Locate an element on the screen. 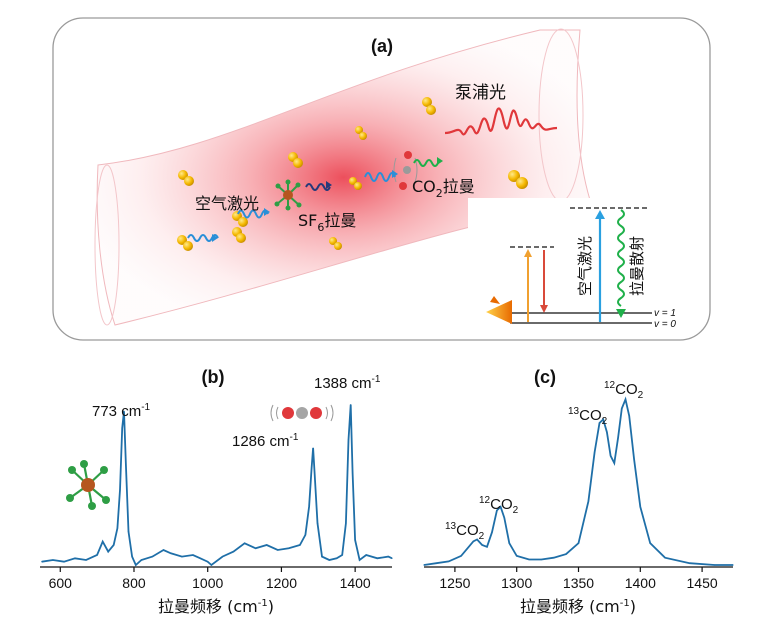 The width and height of the screenshot is (760, 638). energy-raman-label: 拉曼散射 is located at coordinates (637, 266).